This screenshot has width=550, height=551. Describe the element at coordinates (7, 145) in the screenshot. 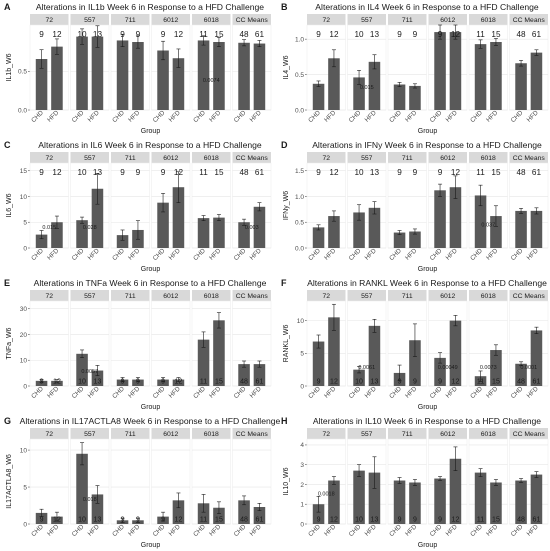

I see `panel-letter: C` at that location.